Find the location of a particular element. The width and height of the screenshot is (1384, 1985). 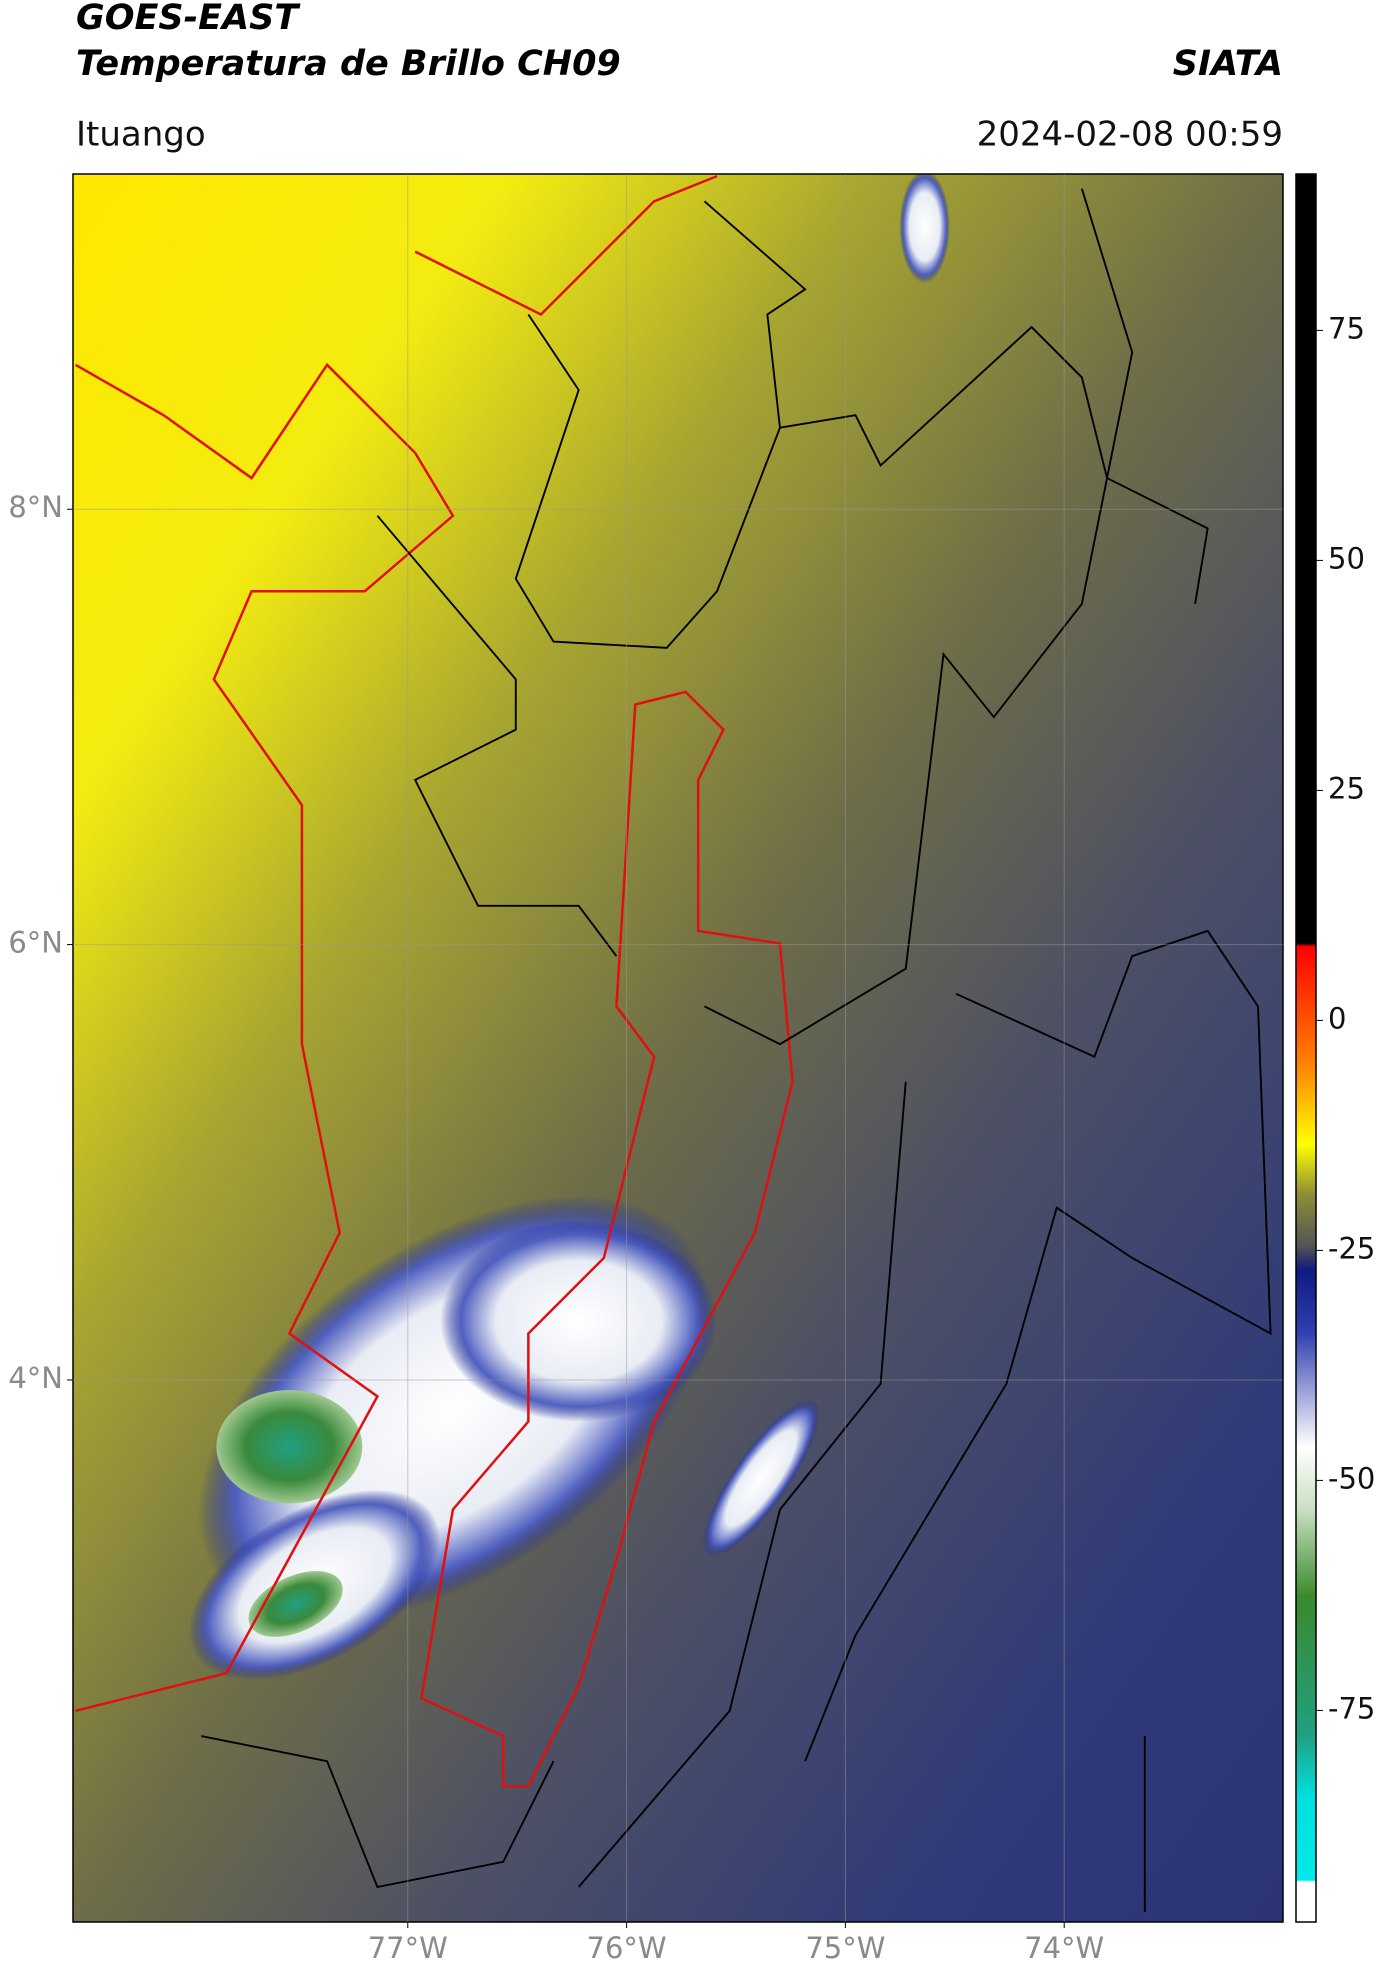

x-tick-label: 74°W is located at coordinates (1064, 1948).